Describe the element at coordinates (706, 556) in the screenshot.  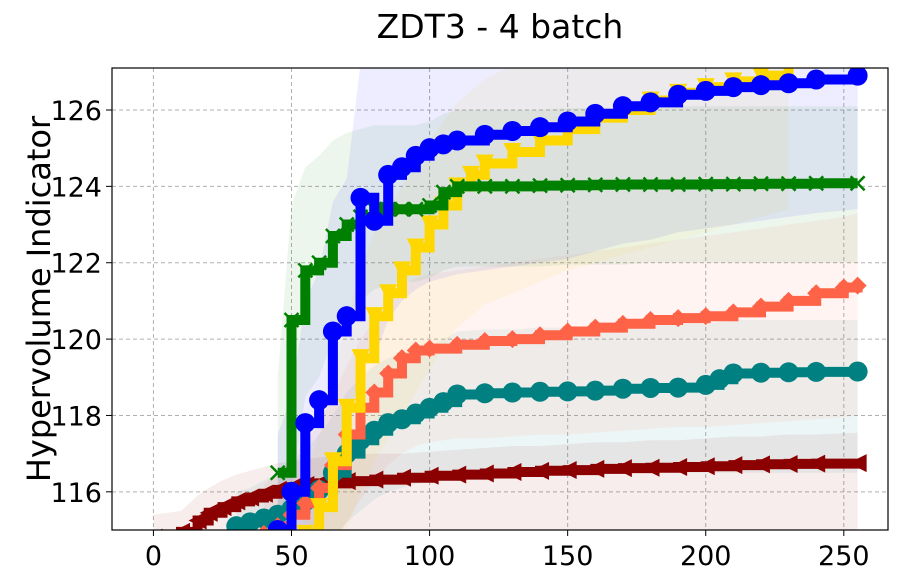
I see `x-tick-label: 200` at that location.